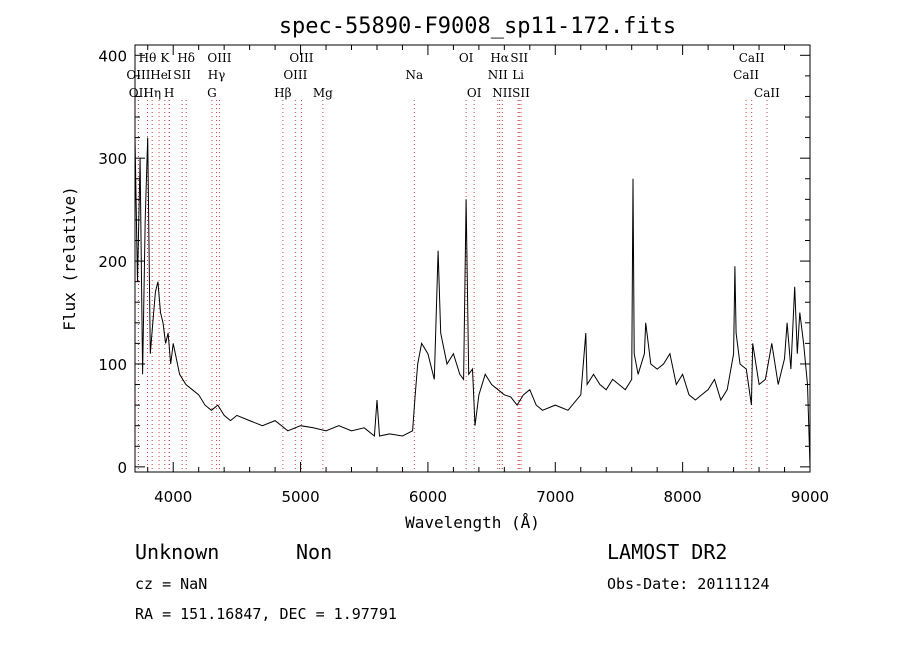  Describe the element at coordinates (69, 258) in the screenshot. I see `y-axis-label: Flux (relative)` at that location.